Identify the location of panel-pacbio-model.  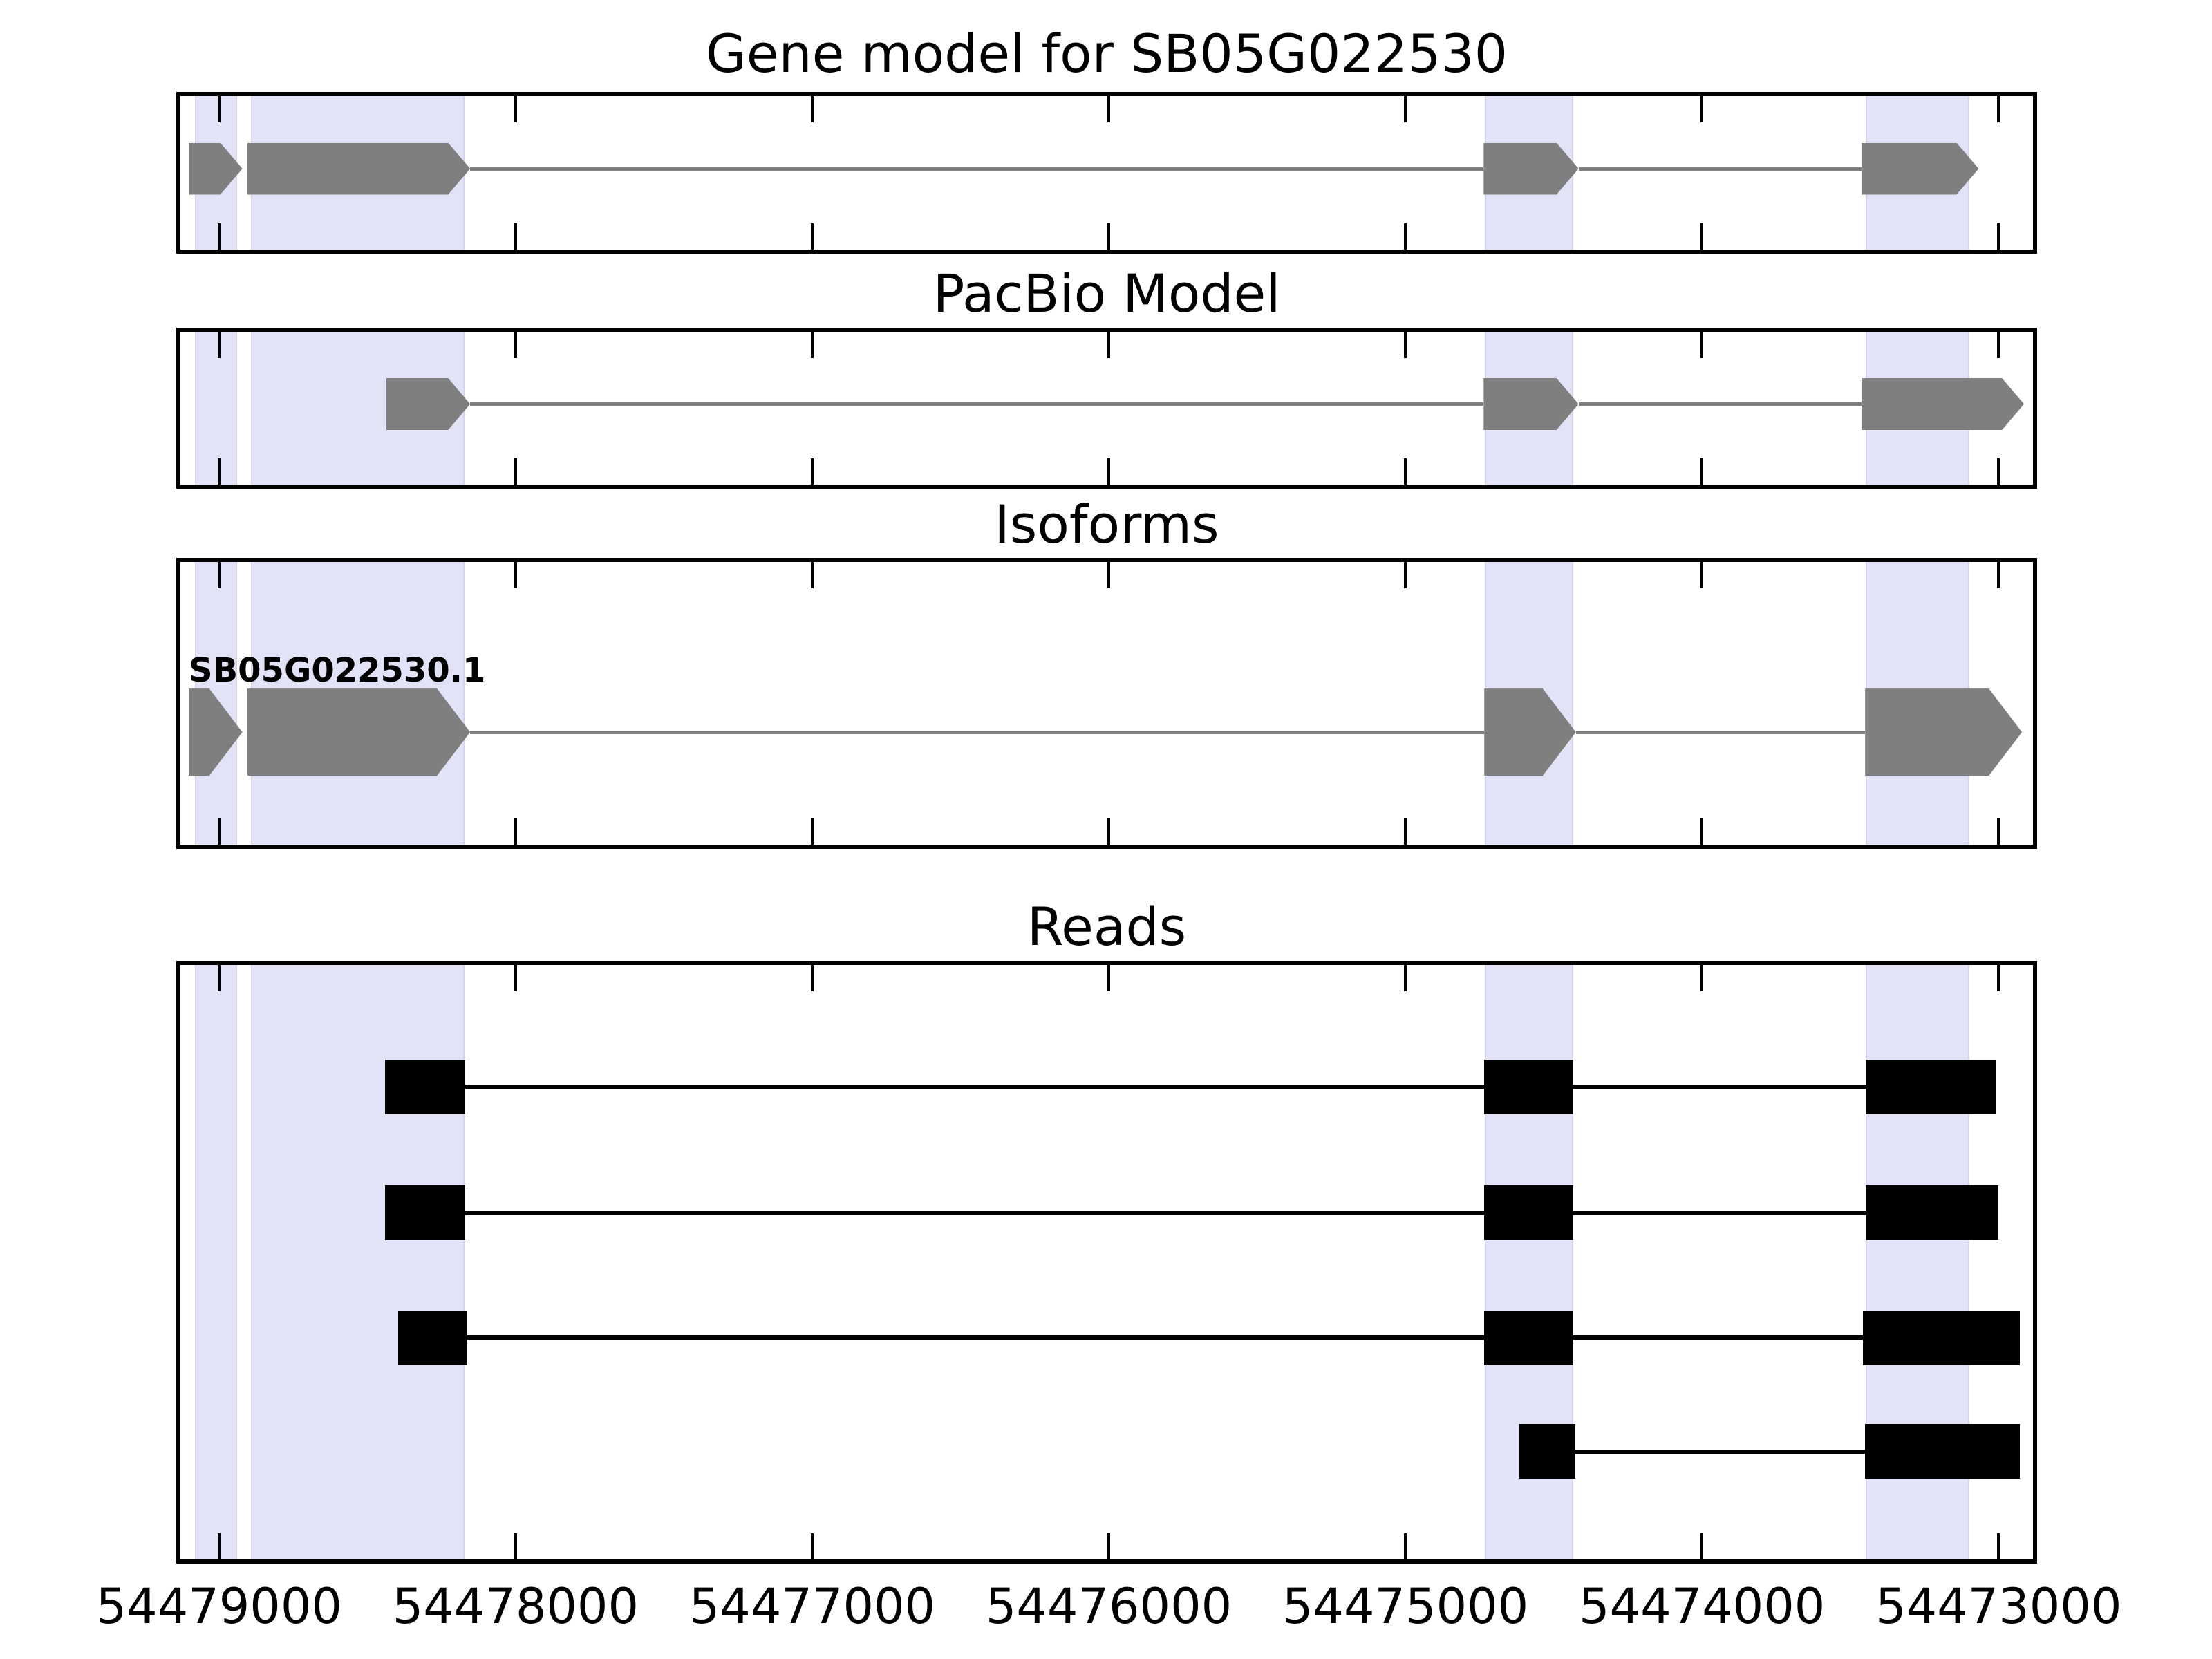
(1106, 408).